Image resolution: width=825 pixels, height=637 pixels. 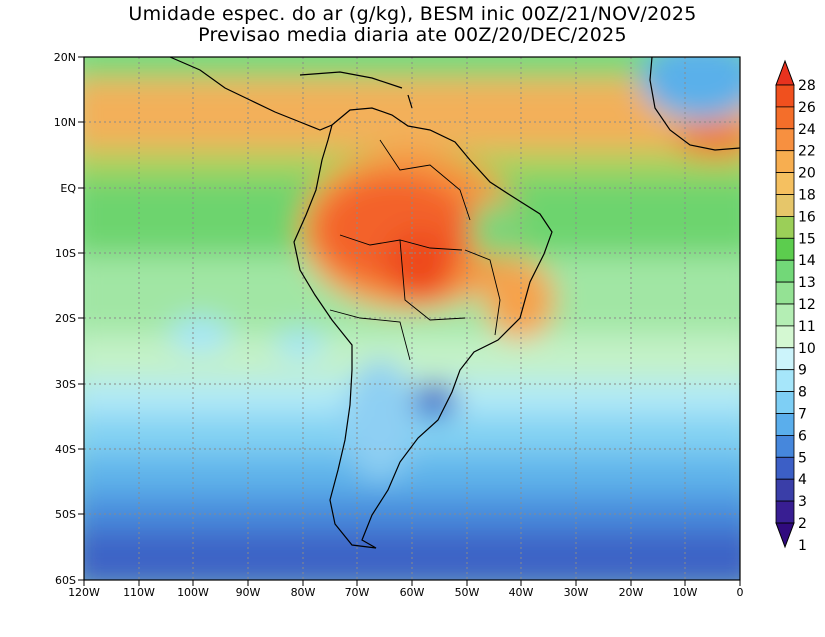 What do you see at coordinates (802, 393) in the screenshot?
I see `colorbar-label: 8` at bounding box center [802, 393].